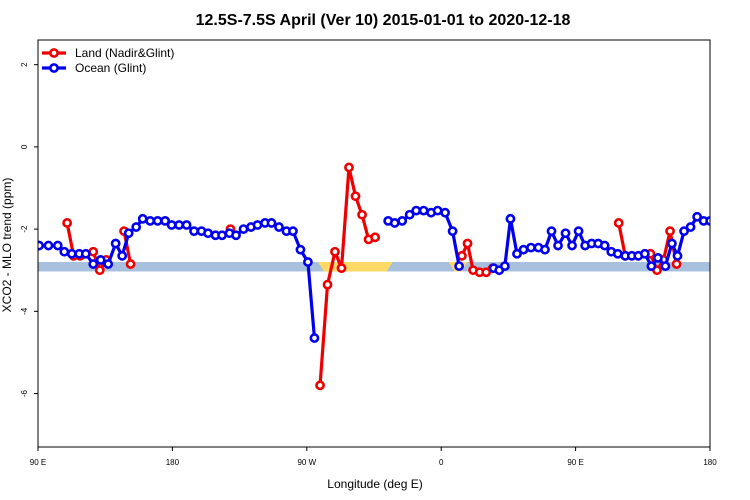  What do you see at coordinates (108, 53) in the screenshot?
I see `legend-item: Land (Nadir&Glint)` at bounding box center [108, 53].